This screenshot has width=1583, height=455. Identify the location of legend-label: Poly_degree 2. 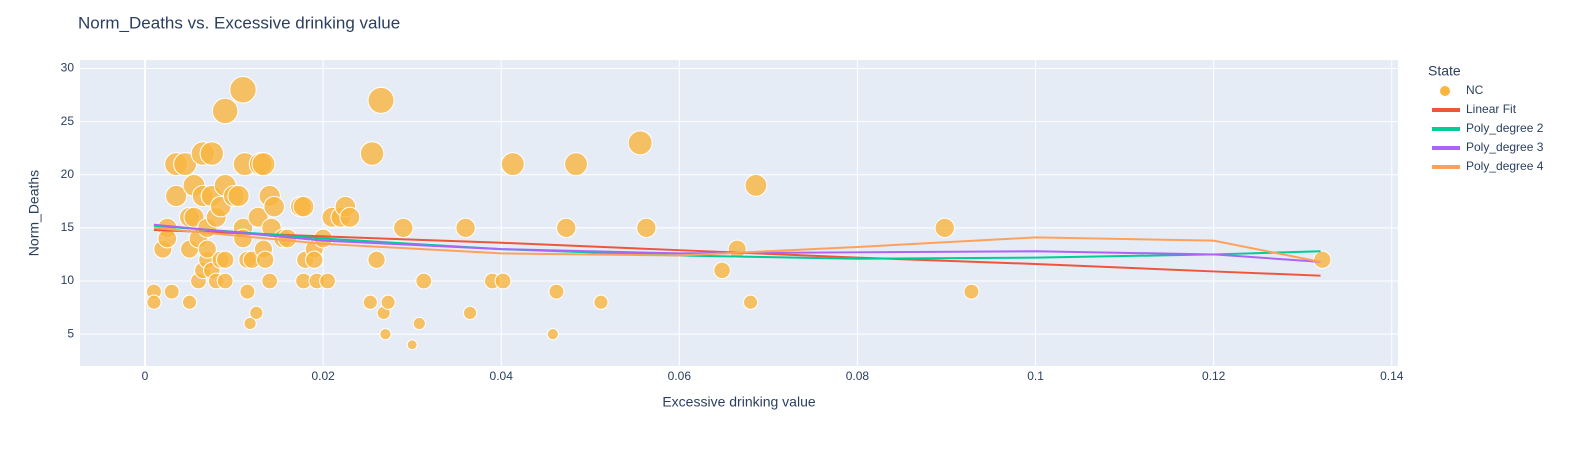
(1505, 128).